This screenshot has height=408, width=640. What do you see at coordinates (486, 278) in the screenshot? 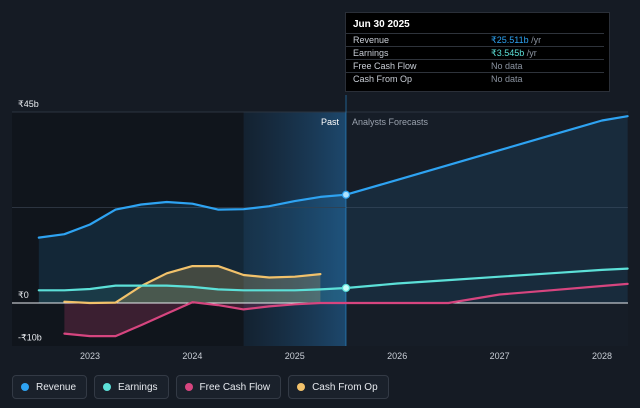
I see `earnings-forecast-line` at bounding box center [486, 278].